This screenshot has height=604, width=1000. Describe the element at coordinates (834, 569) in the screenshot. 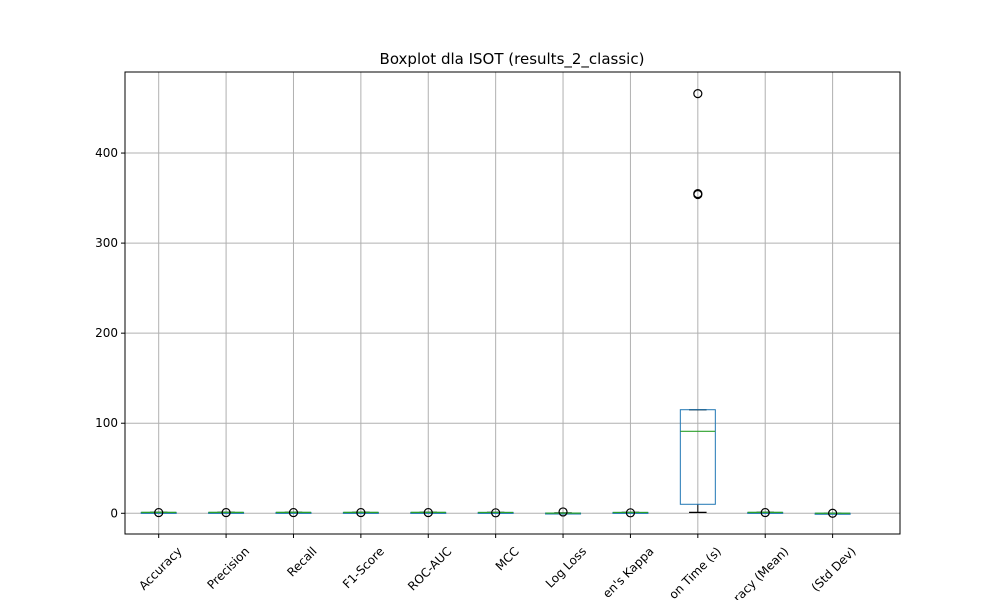

I see `x-tick-label: (Std Dev)` at that location.